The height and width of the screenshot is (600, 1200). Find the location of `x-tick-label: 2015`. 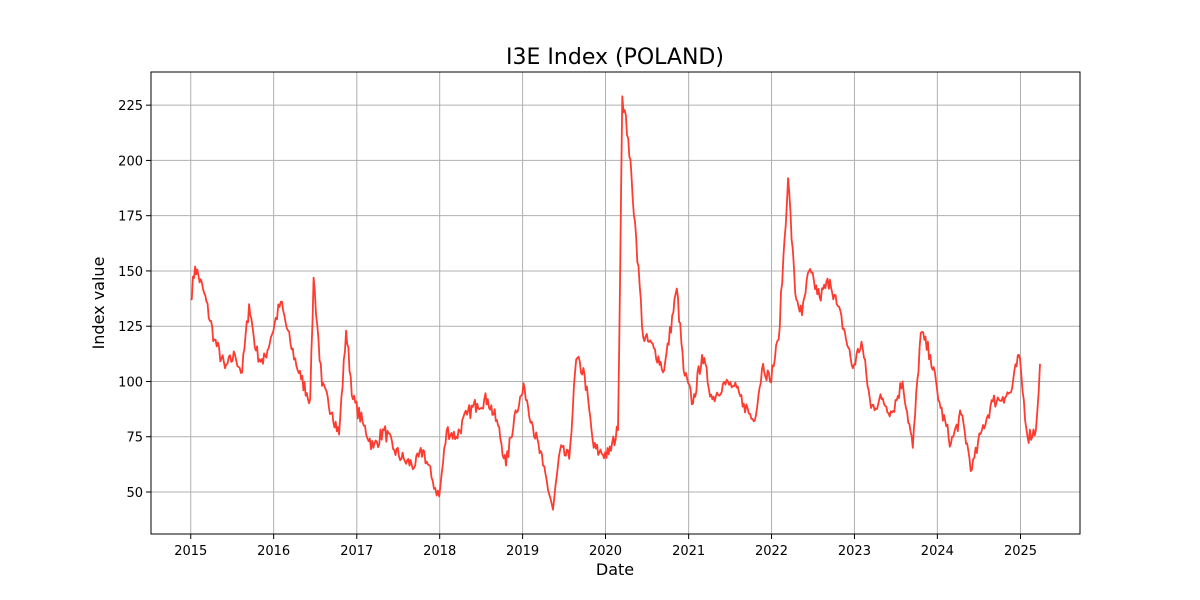

x-tick-label: 2015 is located at coordinates (190, 551).